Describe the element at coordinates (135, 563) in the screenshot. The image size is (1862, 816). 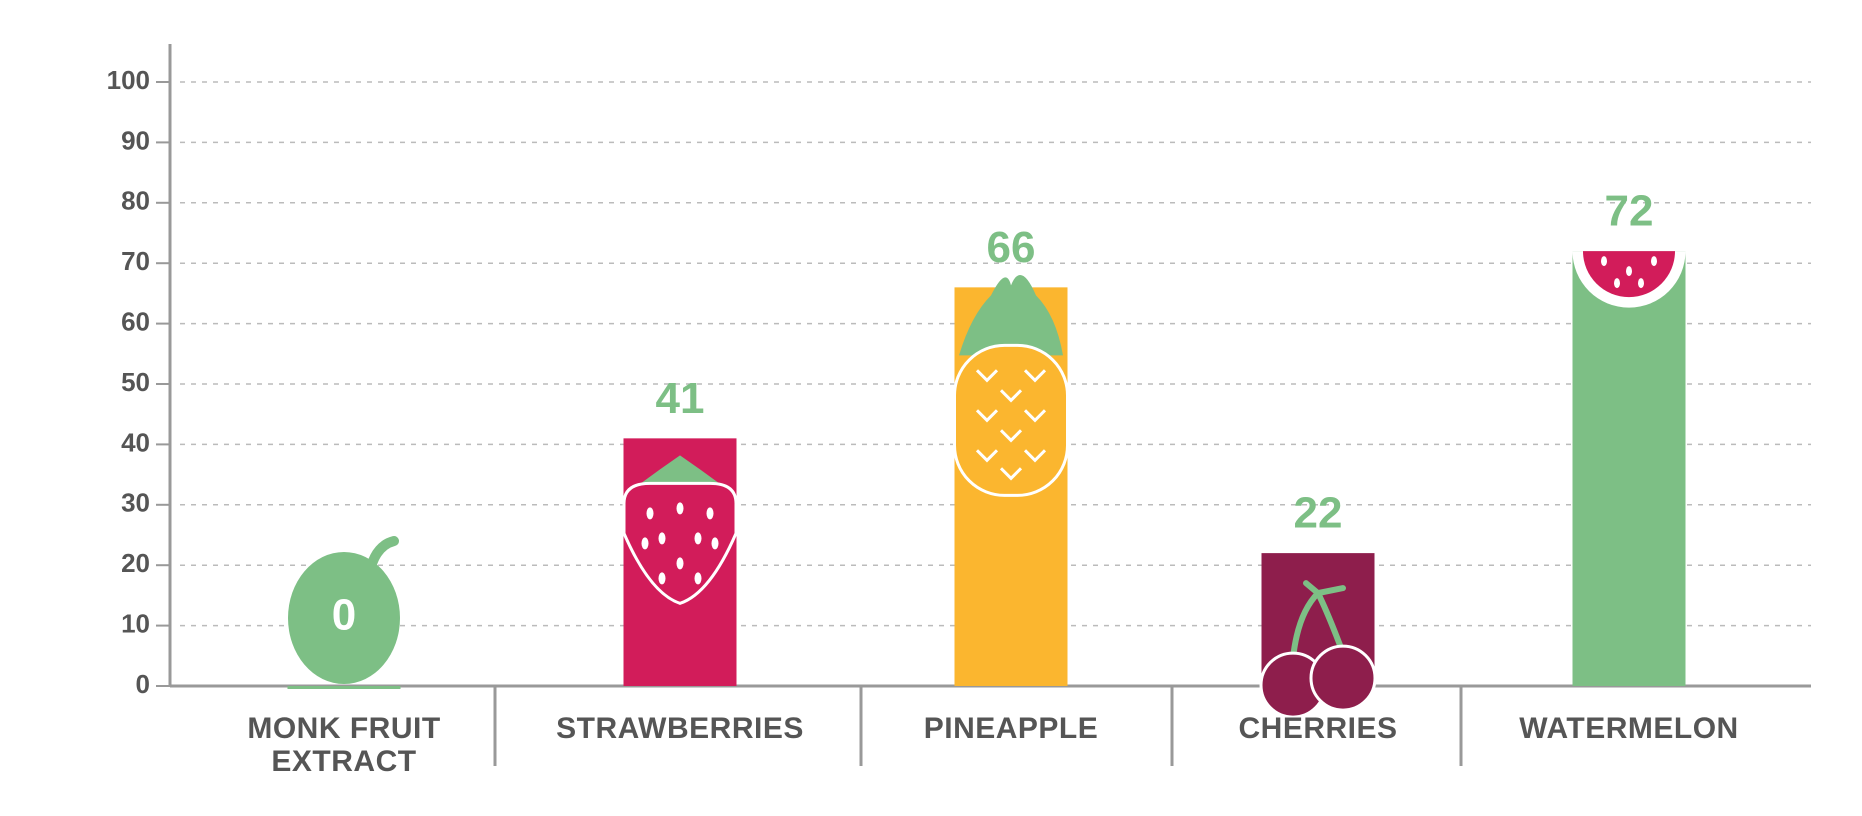
I see `y-tick-label: 20` at that location.